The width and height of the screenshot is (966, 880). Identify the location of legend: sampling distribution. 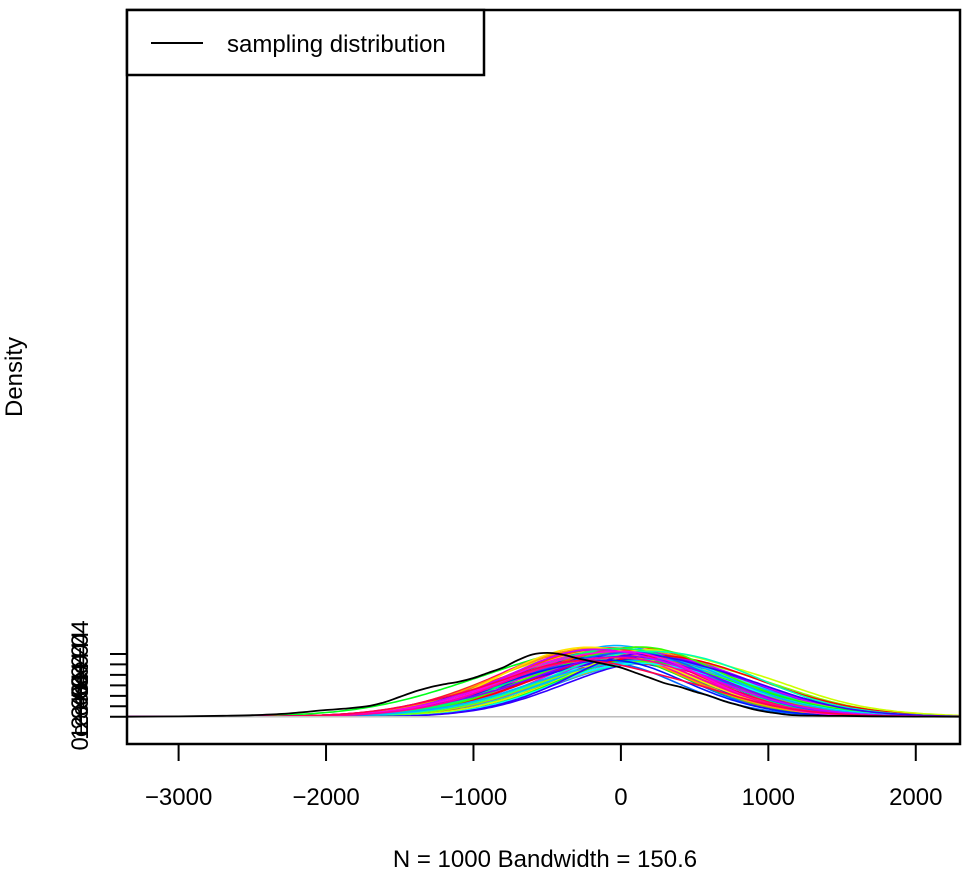
(305, 42).